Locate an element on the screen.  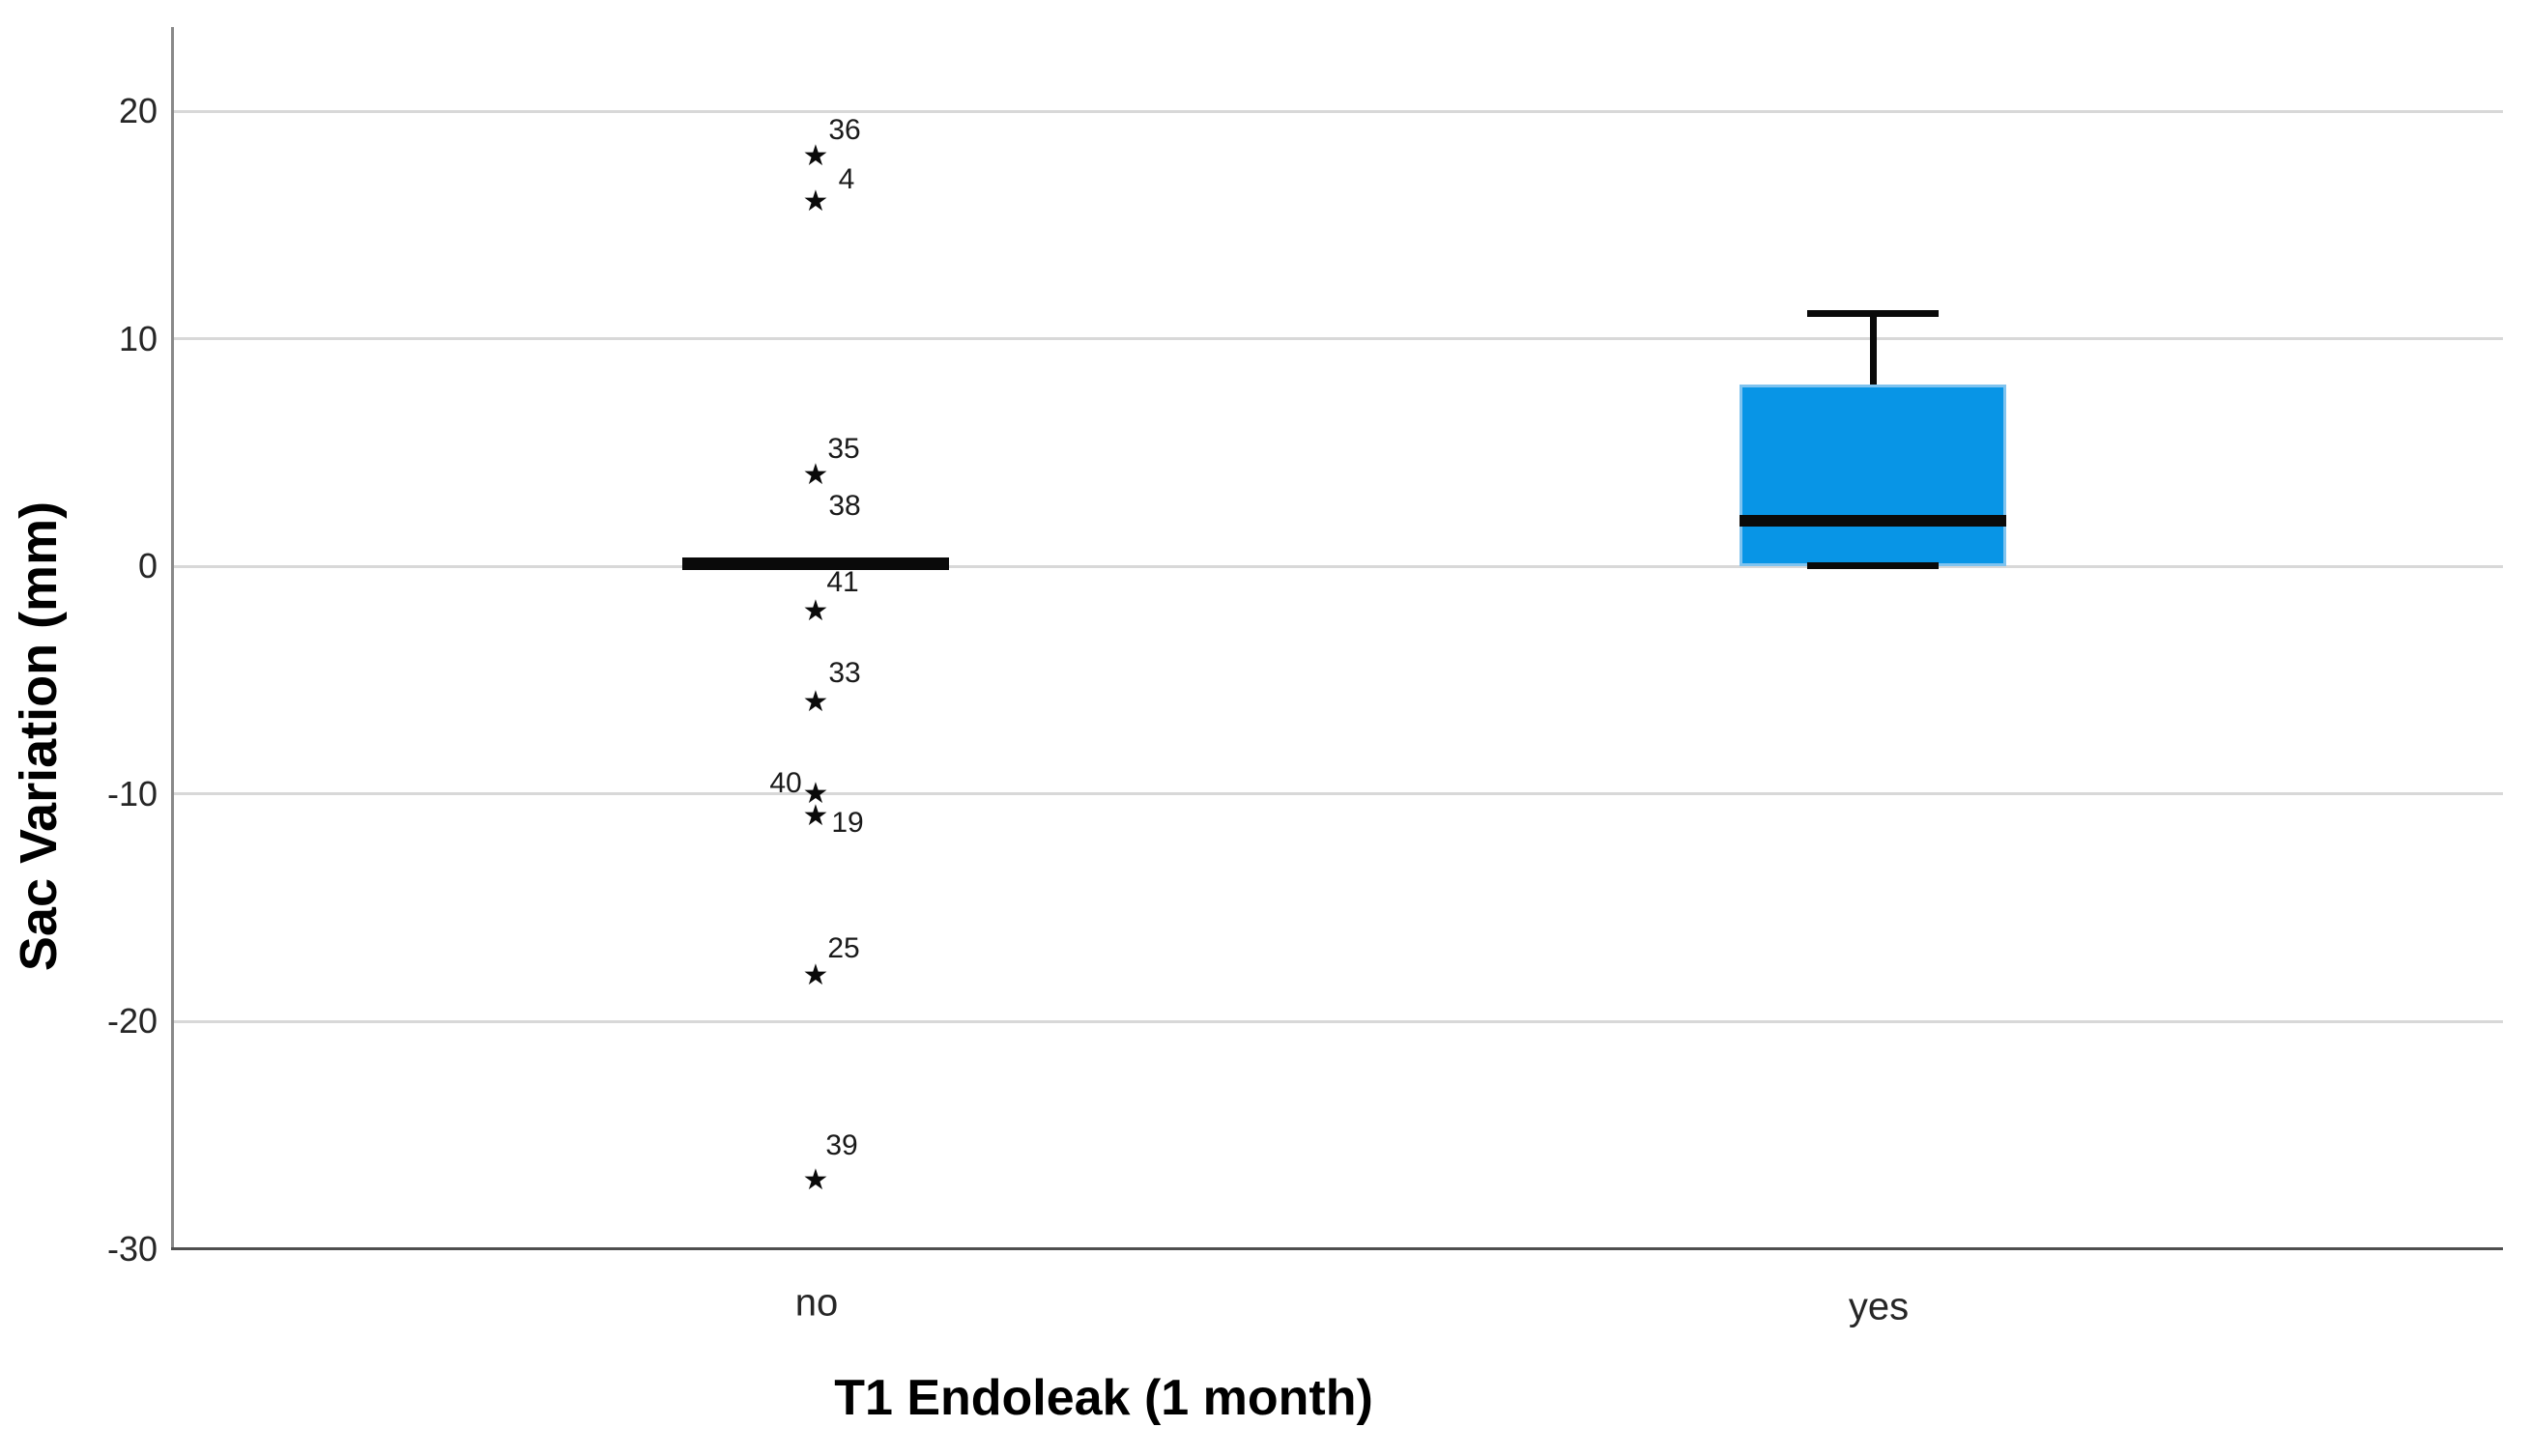
upper-whisker-cap is located at coordinates (1873, 313).